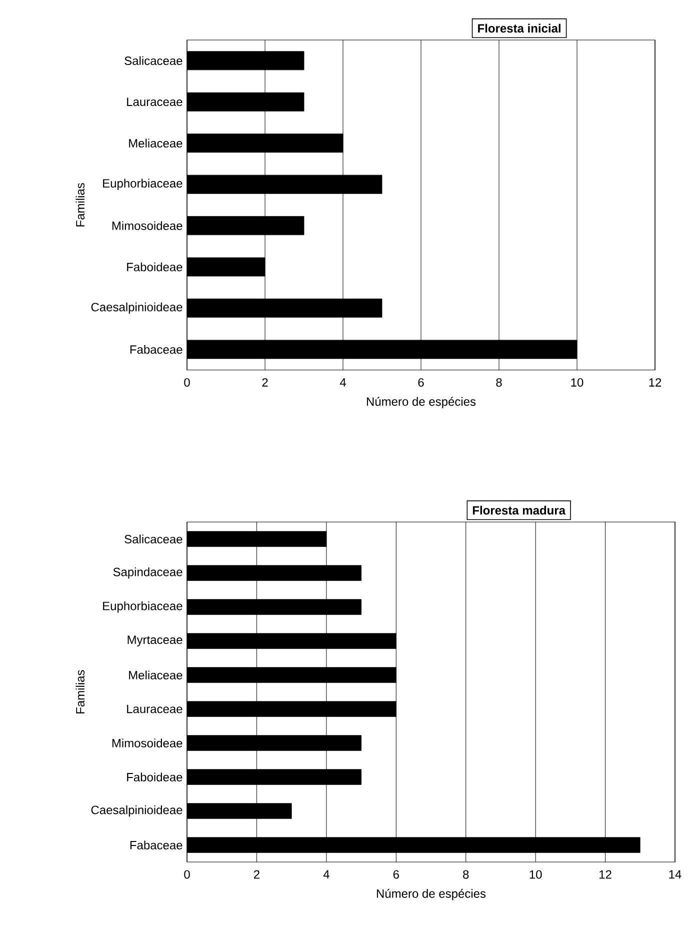 This screenshot has width=694, height=943. I want to click on y-tick-label: Sapindaceae, so click(147, 573).